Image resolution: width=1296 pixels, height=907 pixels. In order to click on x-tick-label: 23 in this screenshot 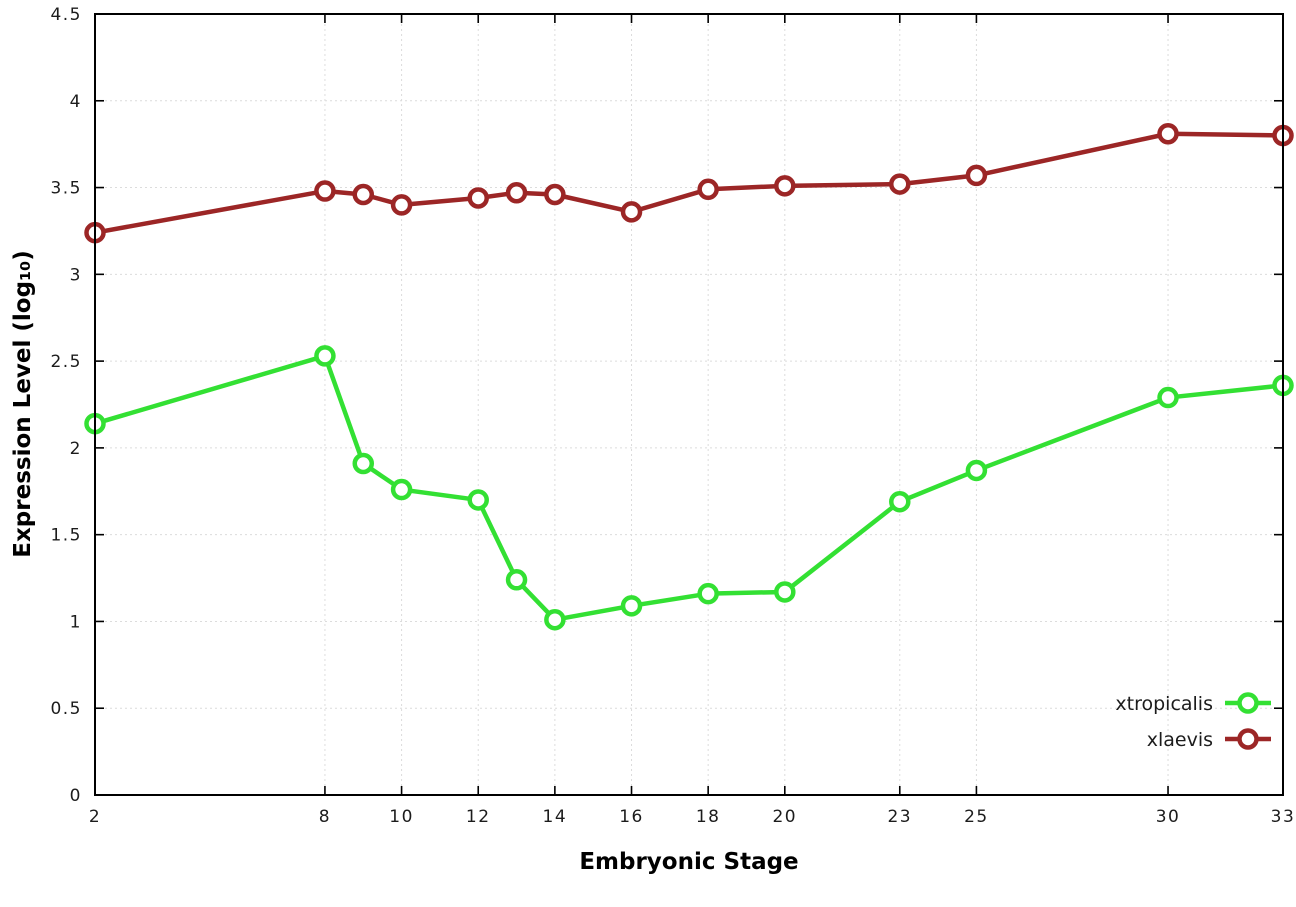, I will do `click(899, 817)`.